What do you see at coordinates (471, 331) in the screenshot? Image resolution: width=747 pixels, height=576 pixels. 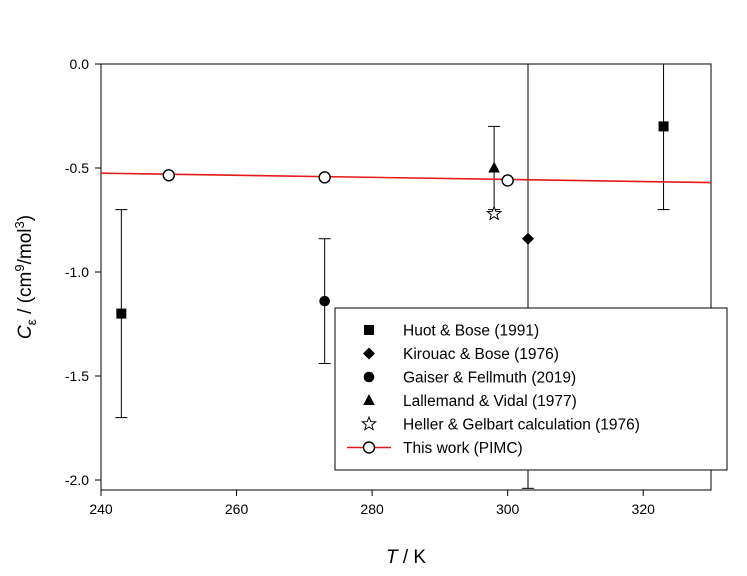 I see `legend-label: Huot & Bose (1991)` at bounding box center [471, 331].